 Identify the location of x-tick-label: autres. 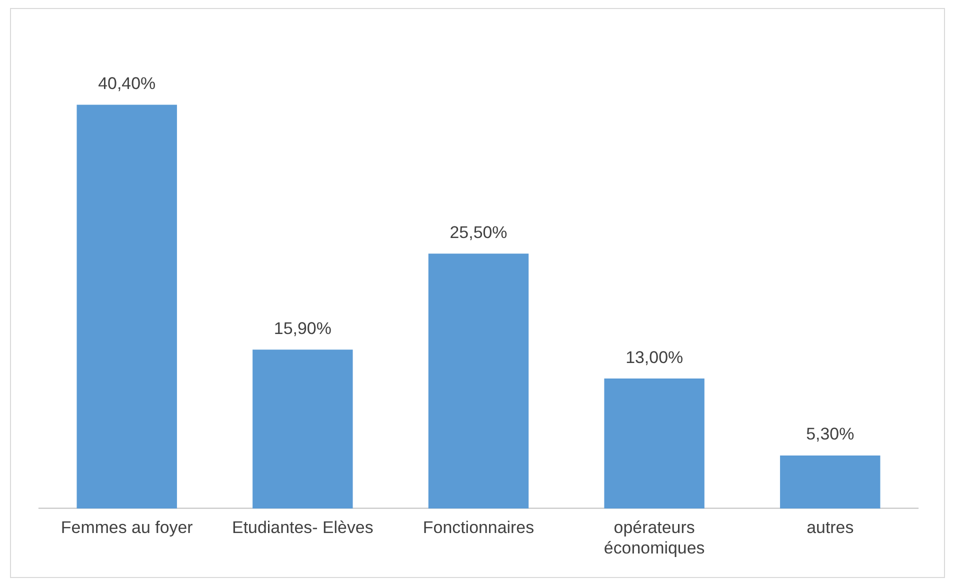
(830, 528).